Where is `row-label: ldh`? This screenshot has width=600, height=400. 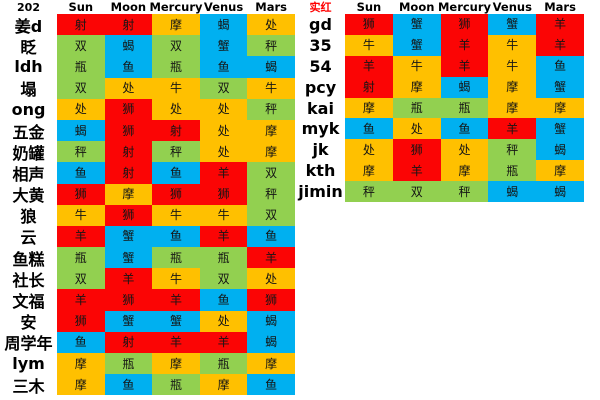 row-label: ldh is located at coordinates (28, 67).